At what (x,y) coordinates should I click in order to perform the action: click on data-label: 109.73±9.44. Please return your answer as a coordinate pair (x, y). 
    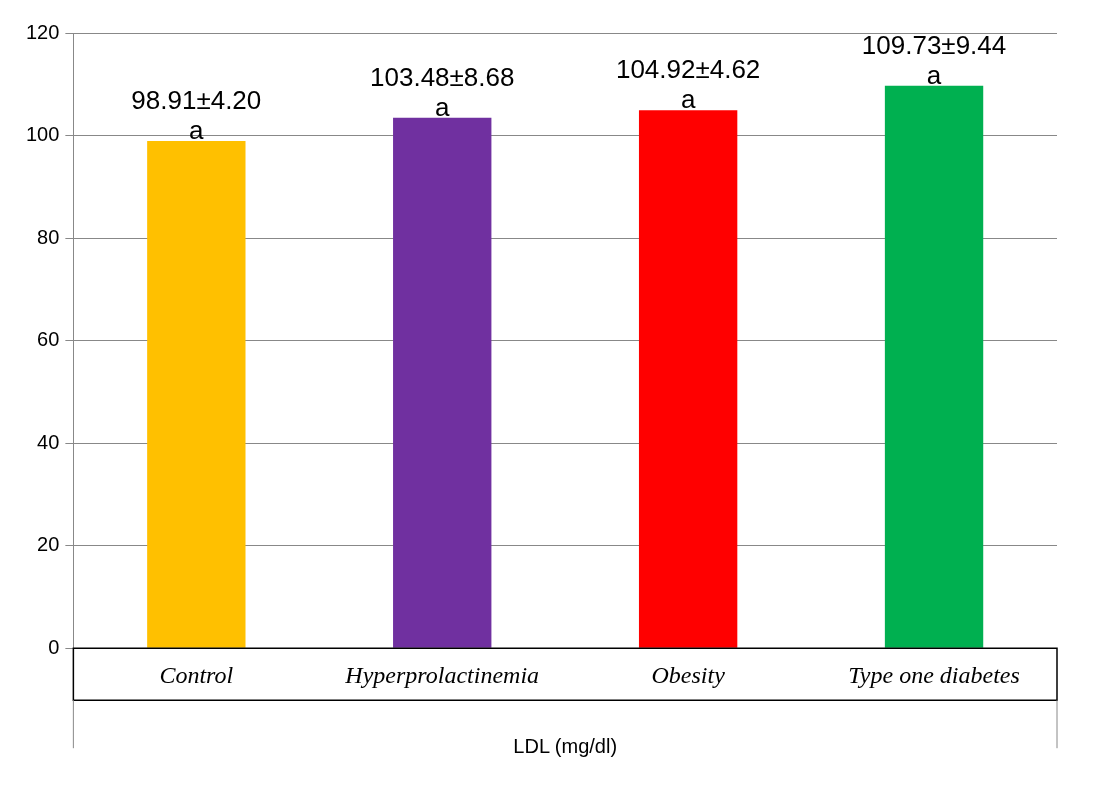
    Looking at the image, I should click on (934, 44).